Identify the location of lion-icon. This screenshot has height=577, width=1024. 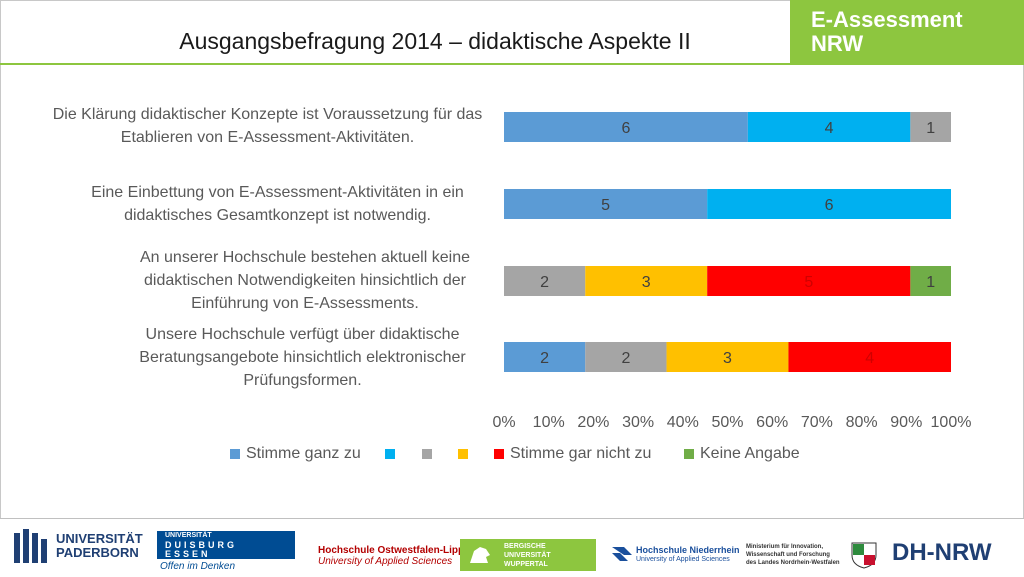
(480, 555).